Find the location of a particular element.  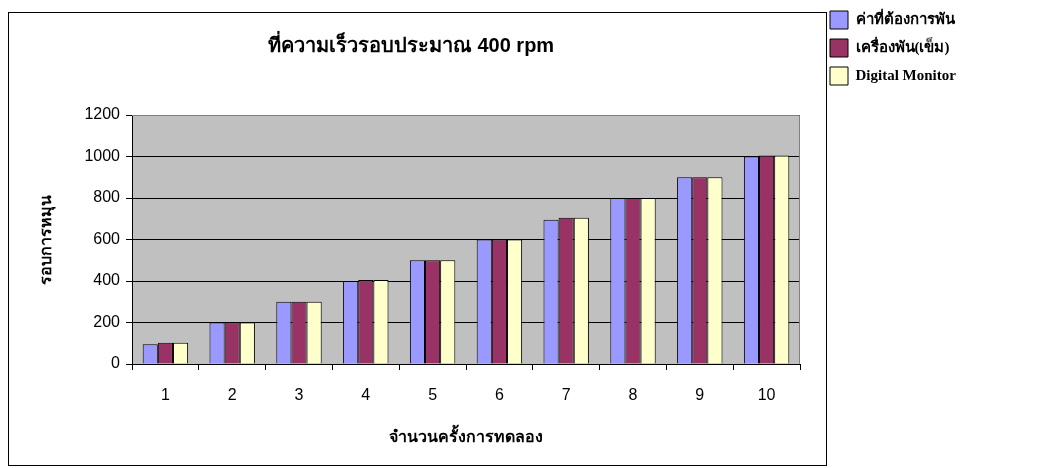

legend-label: เครื่องพัน(เข็ม) is located at coordinates (902, 45).